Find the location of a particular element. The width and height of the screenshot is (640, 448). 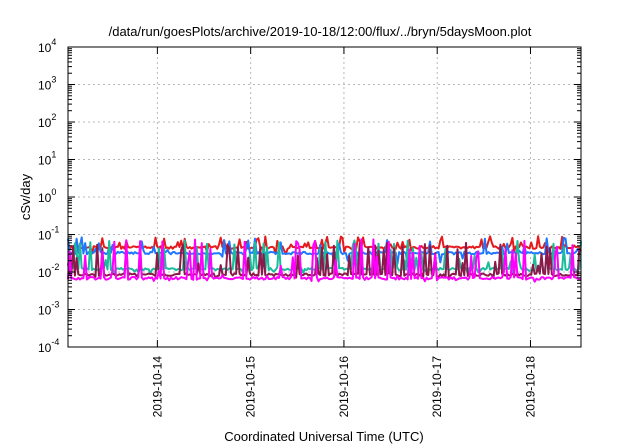

y-tick-label: 10⁻¹ is located at coordinates (48, 234).